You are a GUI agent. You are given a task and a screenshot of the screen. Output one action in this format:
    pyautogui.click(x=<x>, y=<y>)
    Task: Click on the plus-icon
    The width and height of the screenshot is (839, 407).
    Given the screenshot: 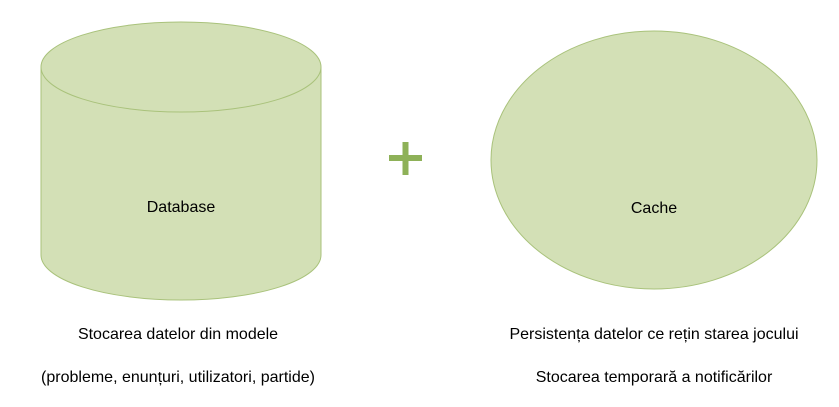 What is the action you would take?
    pyautogui.click(x=405, y=158)
    